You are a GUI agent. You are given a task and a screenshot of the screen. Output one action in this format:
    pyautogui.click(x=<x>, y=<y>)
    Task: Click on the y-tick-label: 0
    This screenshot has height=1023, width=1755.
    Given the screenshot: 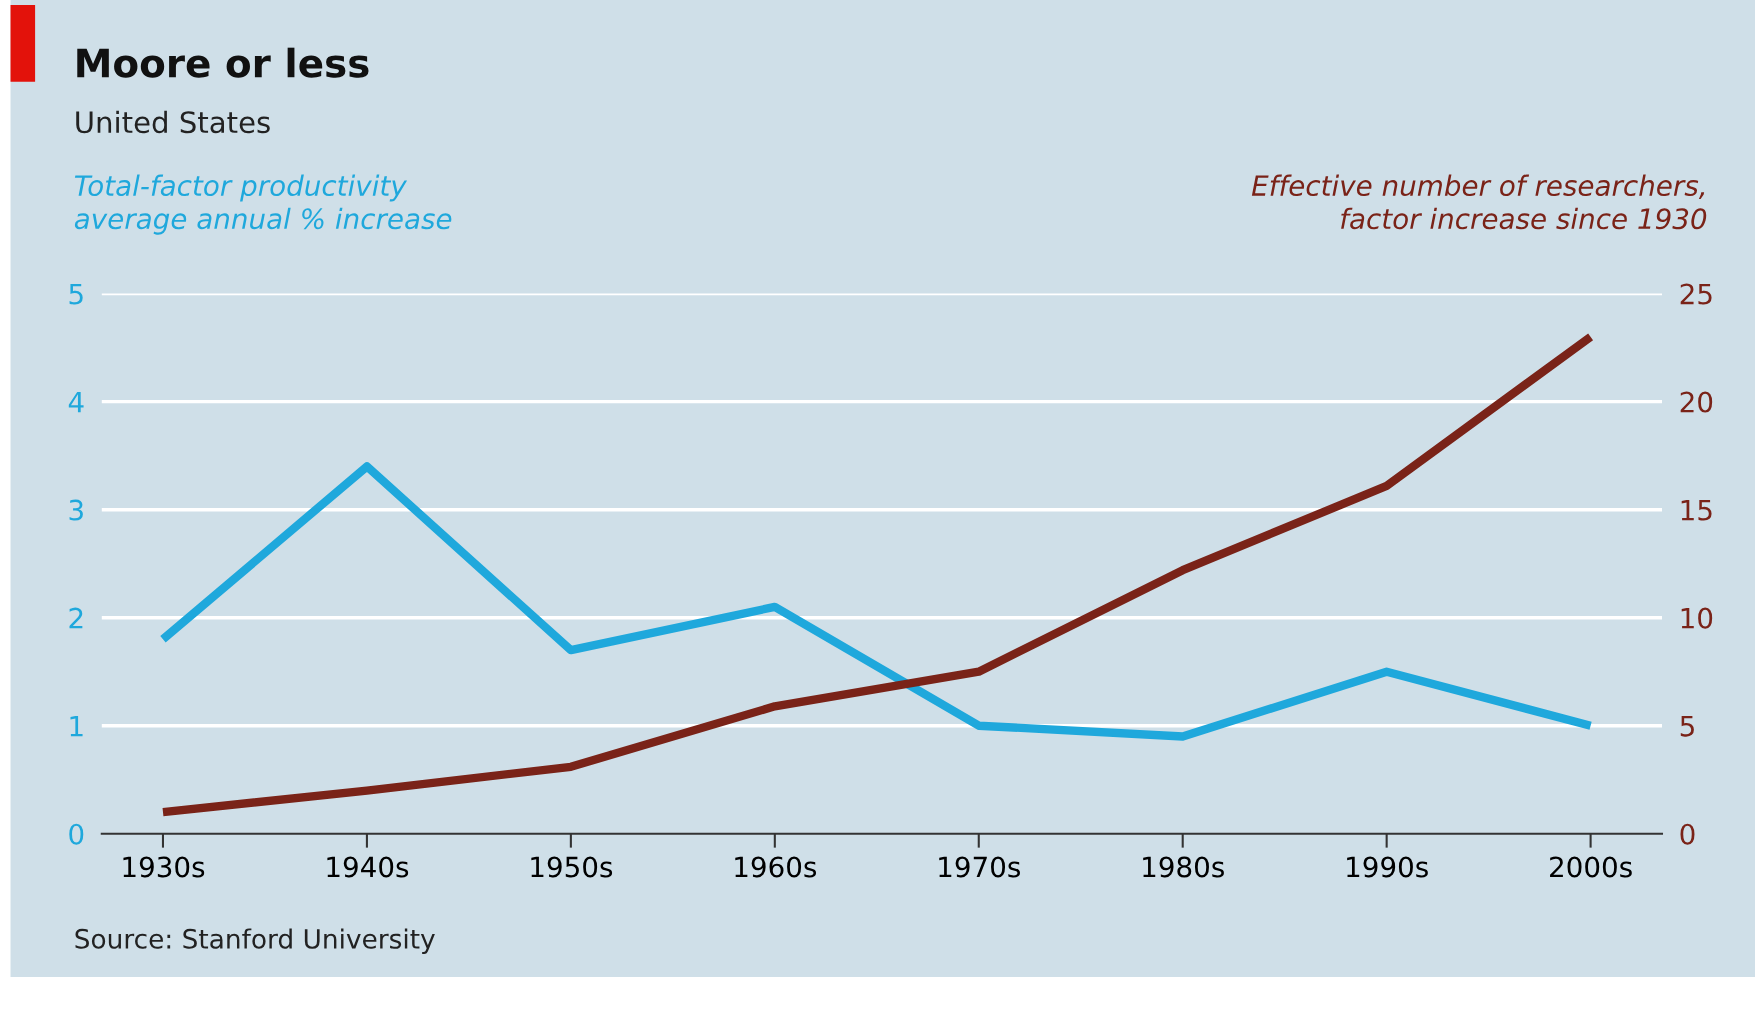 What is the action you would take?
    pyautogui.click(x=76, y=834)
    